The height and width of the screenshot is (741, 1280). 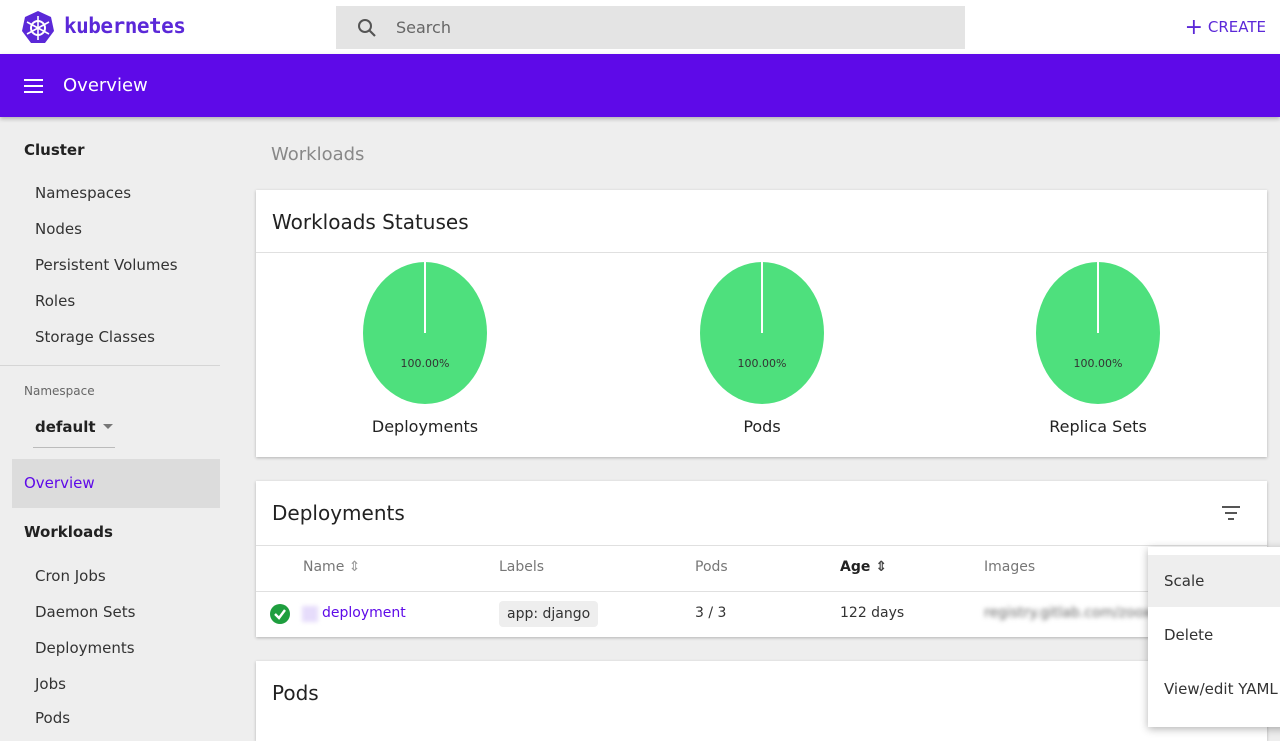 What do you see at coordinates (38, 27) in the screenshot?
I see `logo` at bounding box center [38, 27].